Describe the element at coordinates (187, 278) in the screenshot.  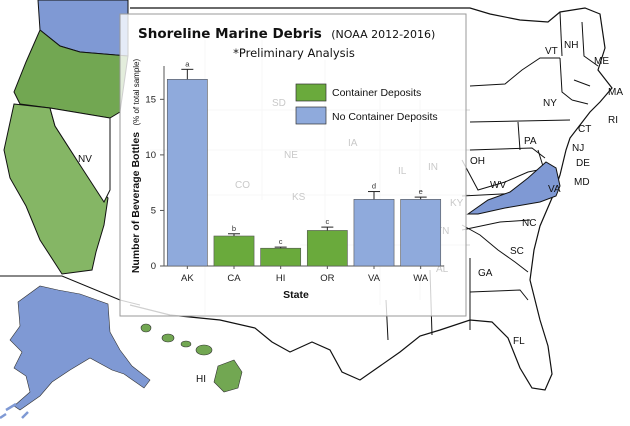
I see `x-tick-label-ak: AK` at that location.